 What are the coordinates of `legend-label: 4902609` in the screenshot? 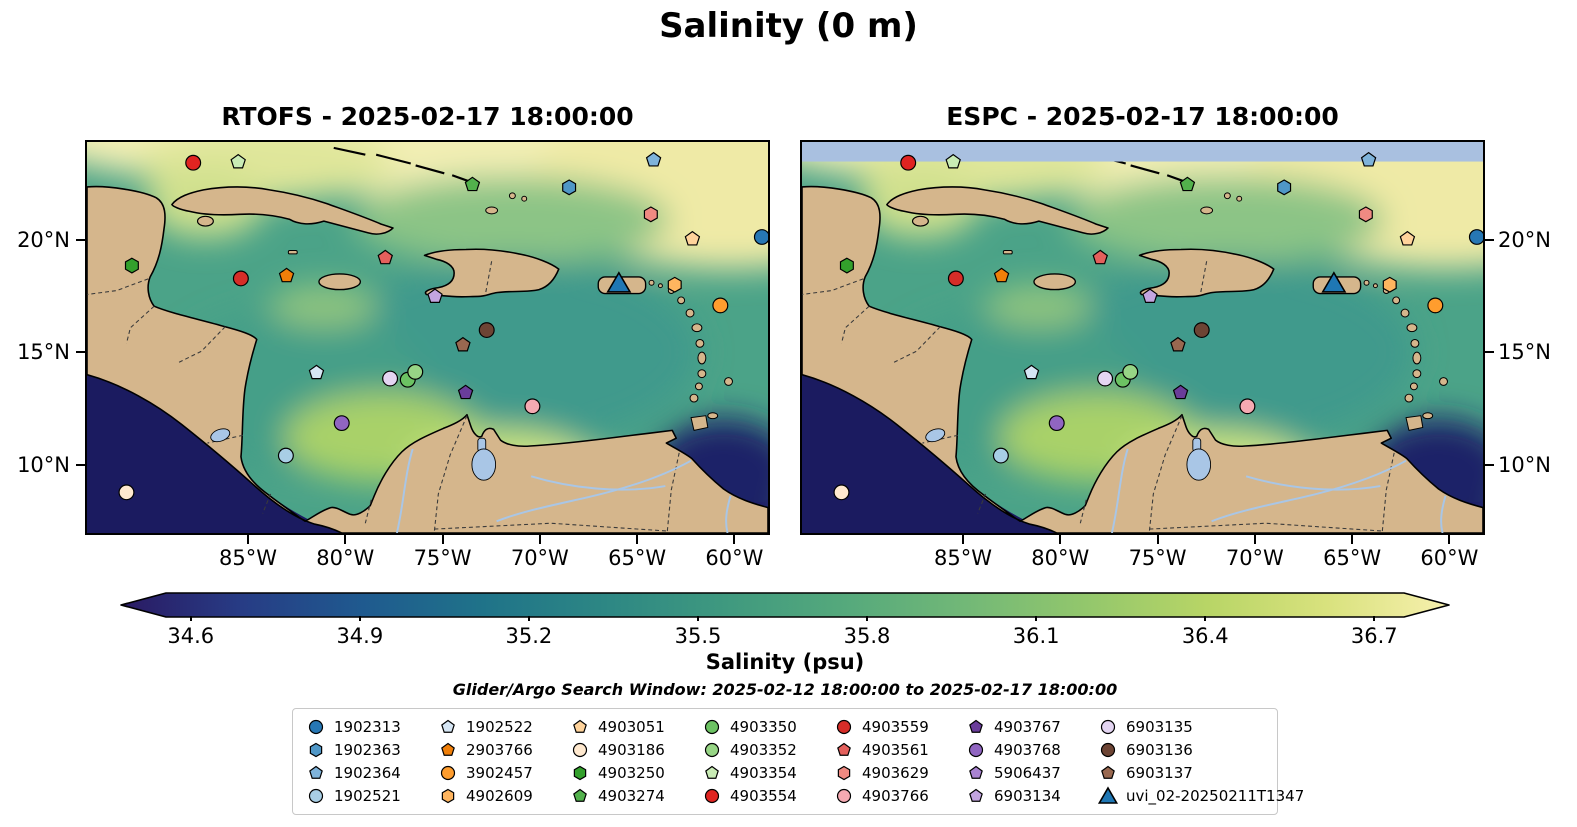 It's located at (499, 796).